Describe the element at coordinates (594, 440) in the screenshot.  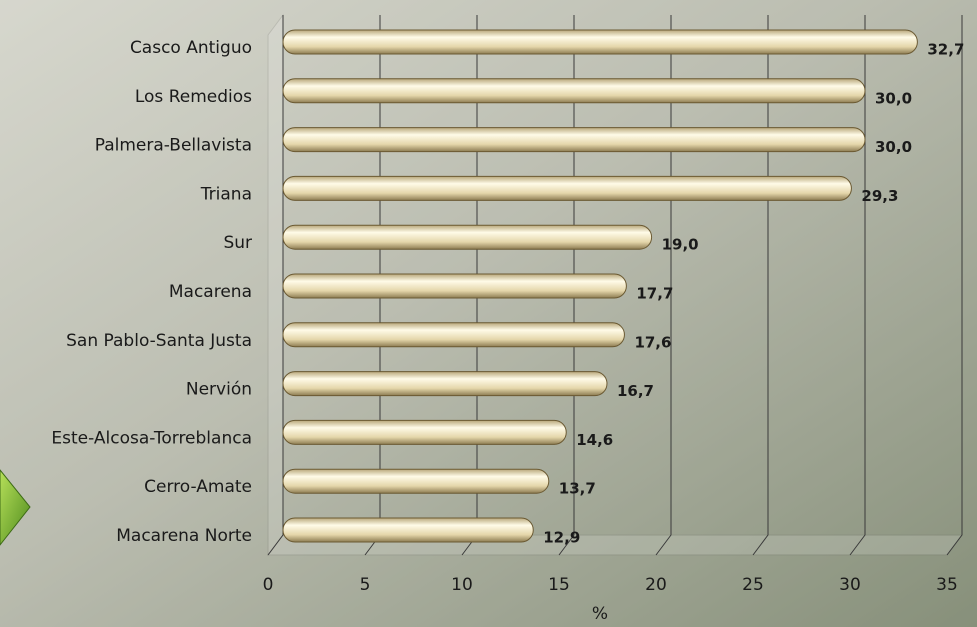
I see `value-label: 14,6` at that location.